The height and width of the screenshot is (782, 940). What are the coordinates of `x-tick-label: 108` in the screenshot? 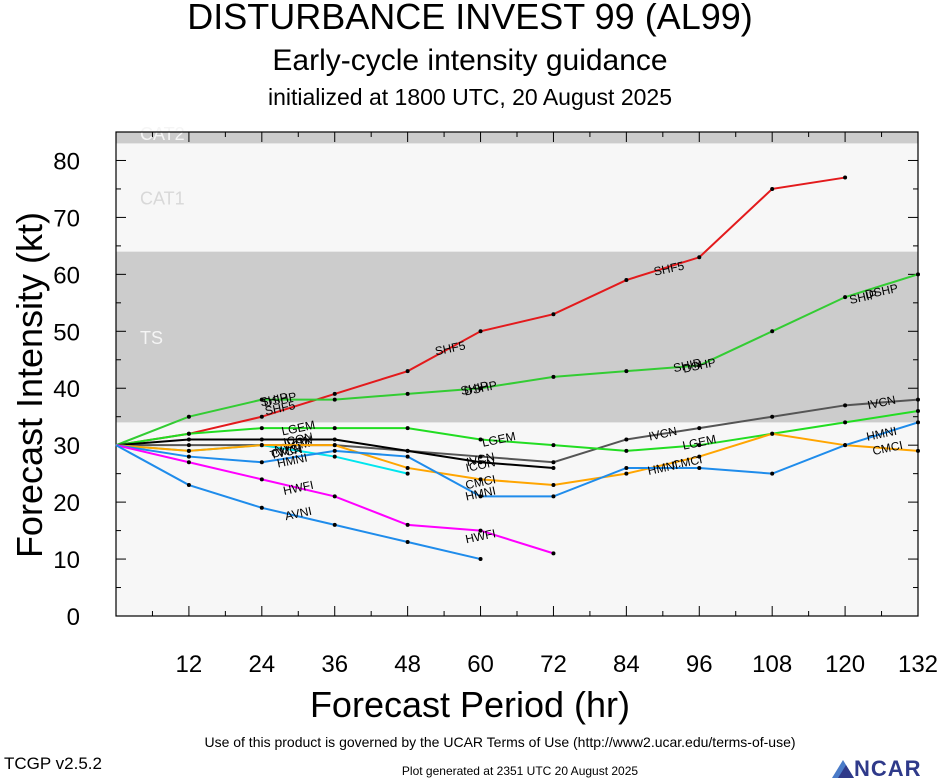 It's located at (772, 664).